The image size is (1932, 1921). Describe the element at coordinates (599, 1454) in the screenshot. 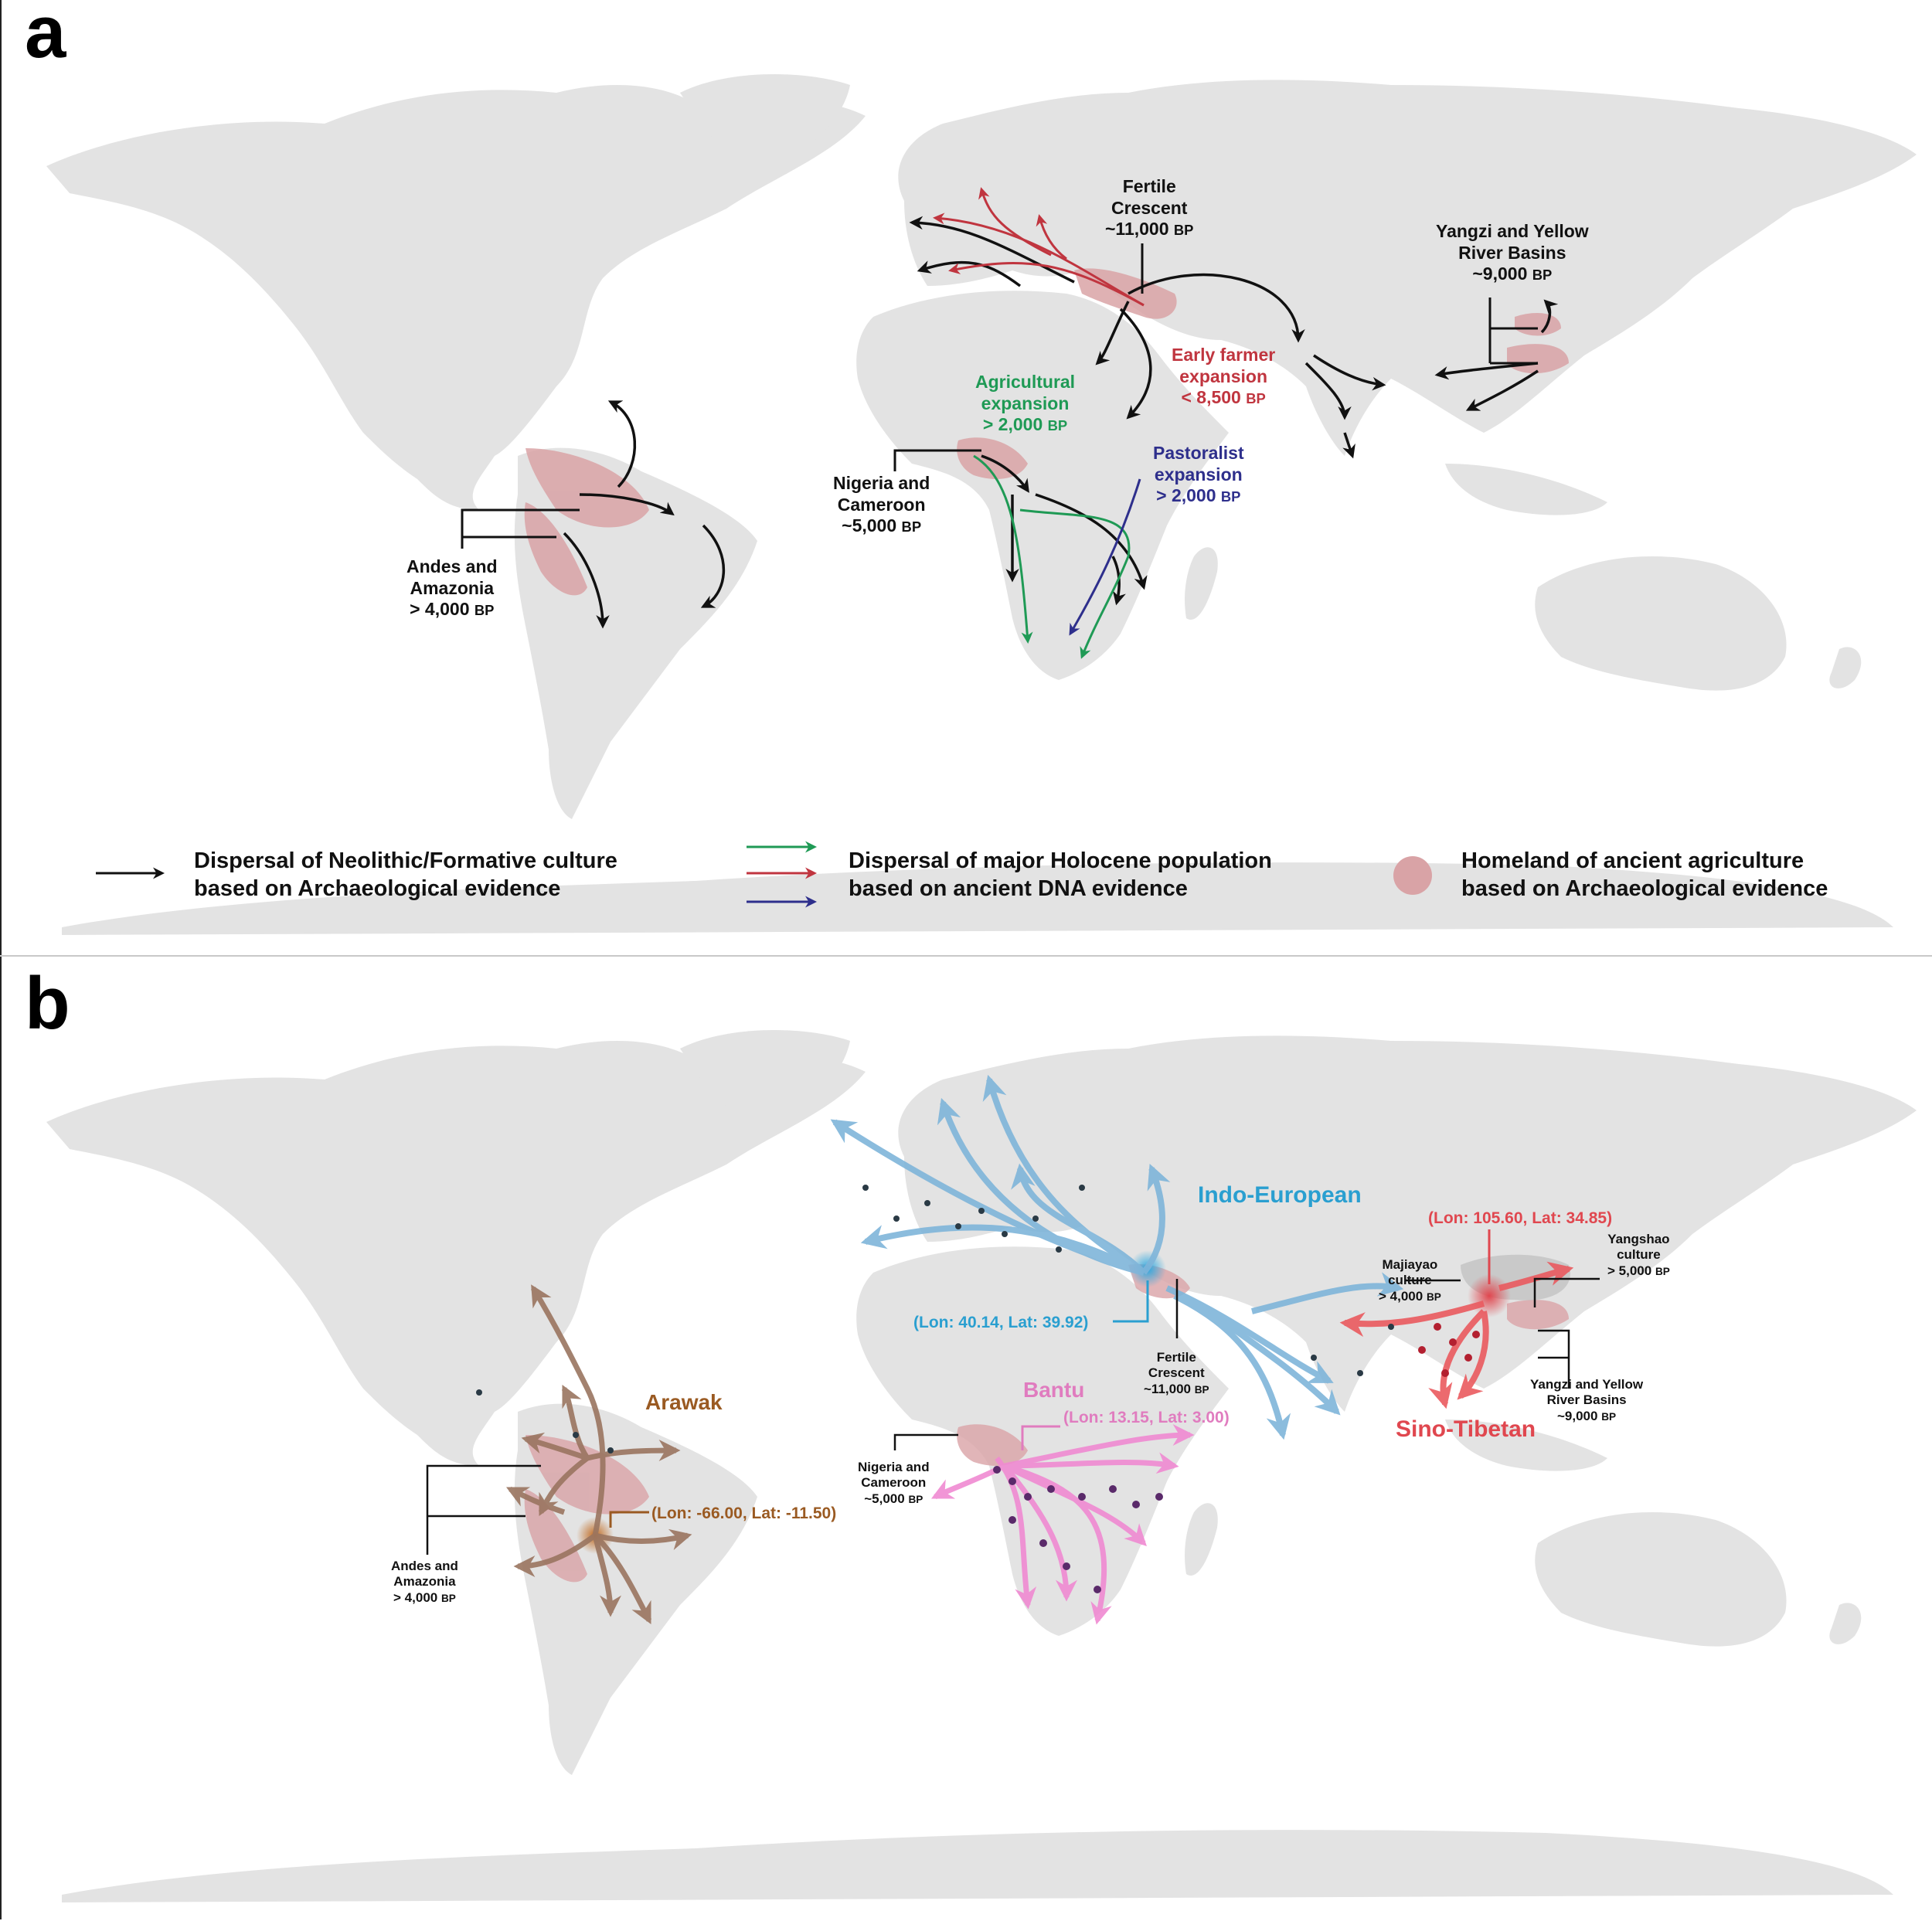

I see `arawak-arrows` at that location.